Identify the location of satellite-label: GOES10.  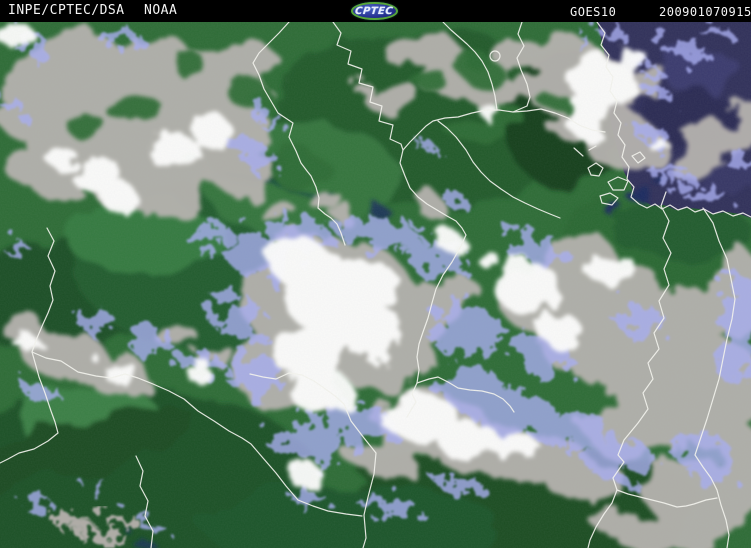
(593, 12).